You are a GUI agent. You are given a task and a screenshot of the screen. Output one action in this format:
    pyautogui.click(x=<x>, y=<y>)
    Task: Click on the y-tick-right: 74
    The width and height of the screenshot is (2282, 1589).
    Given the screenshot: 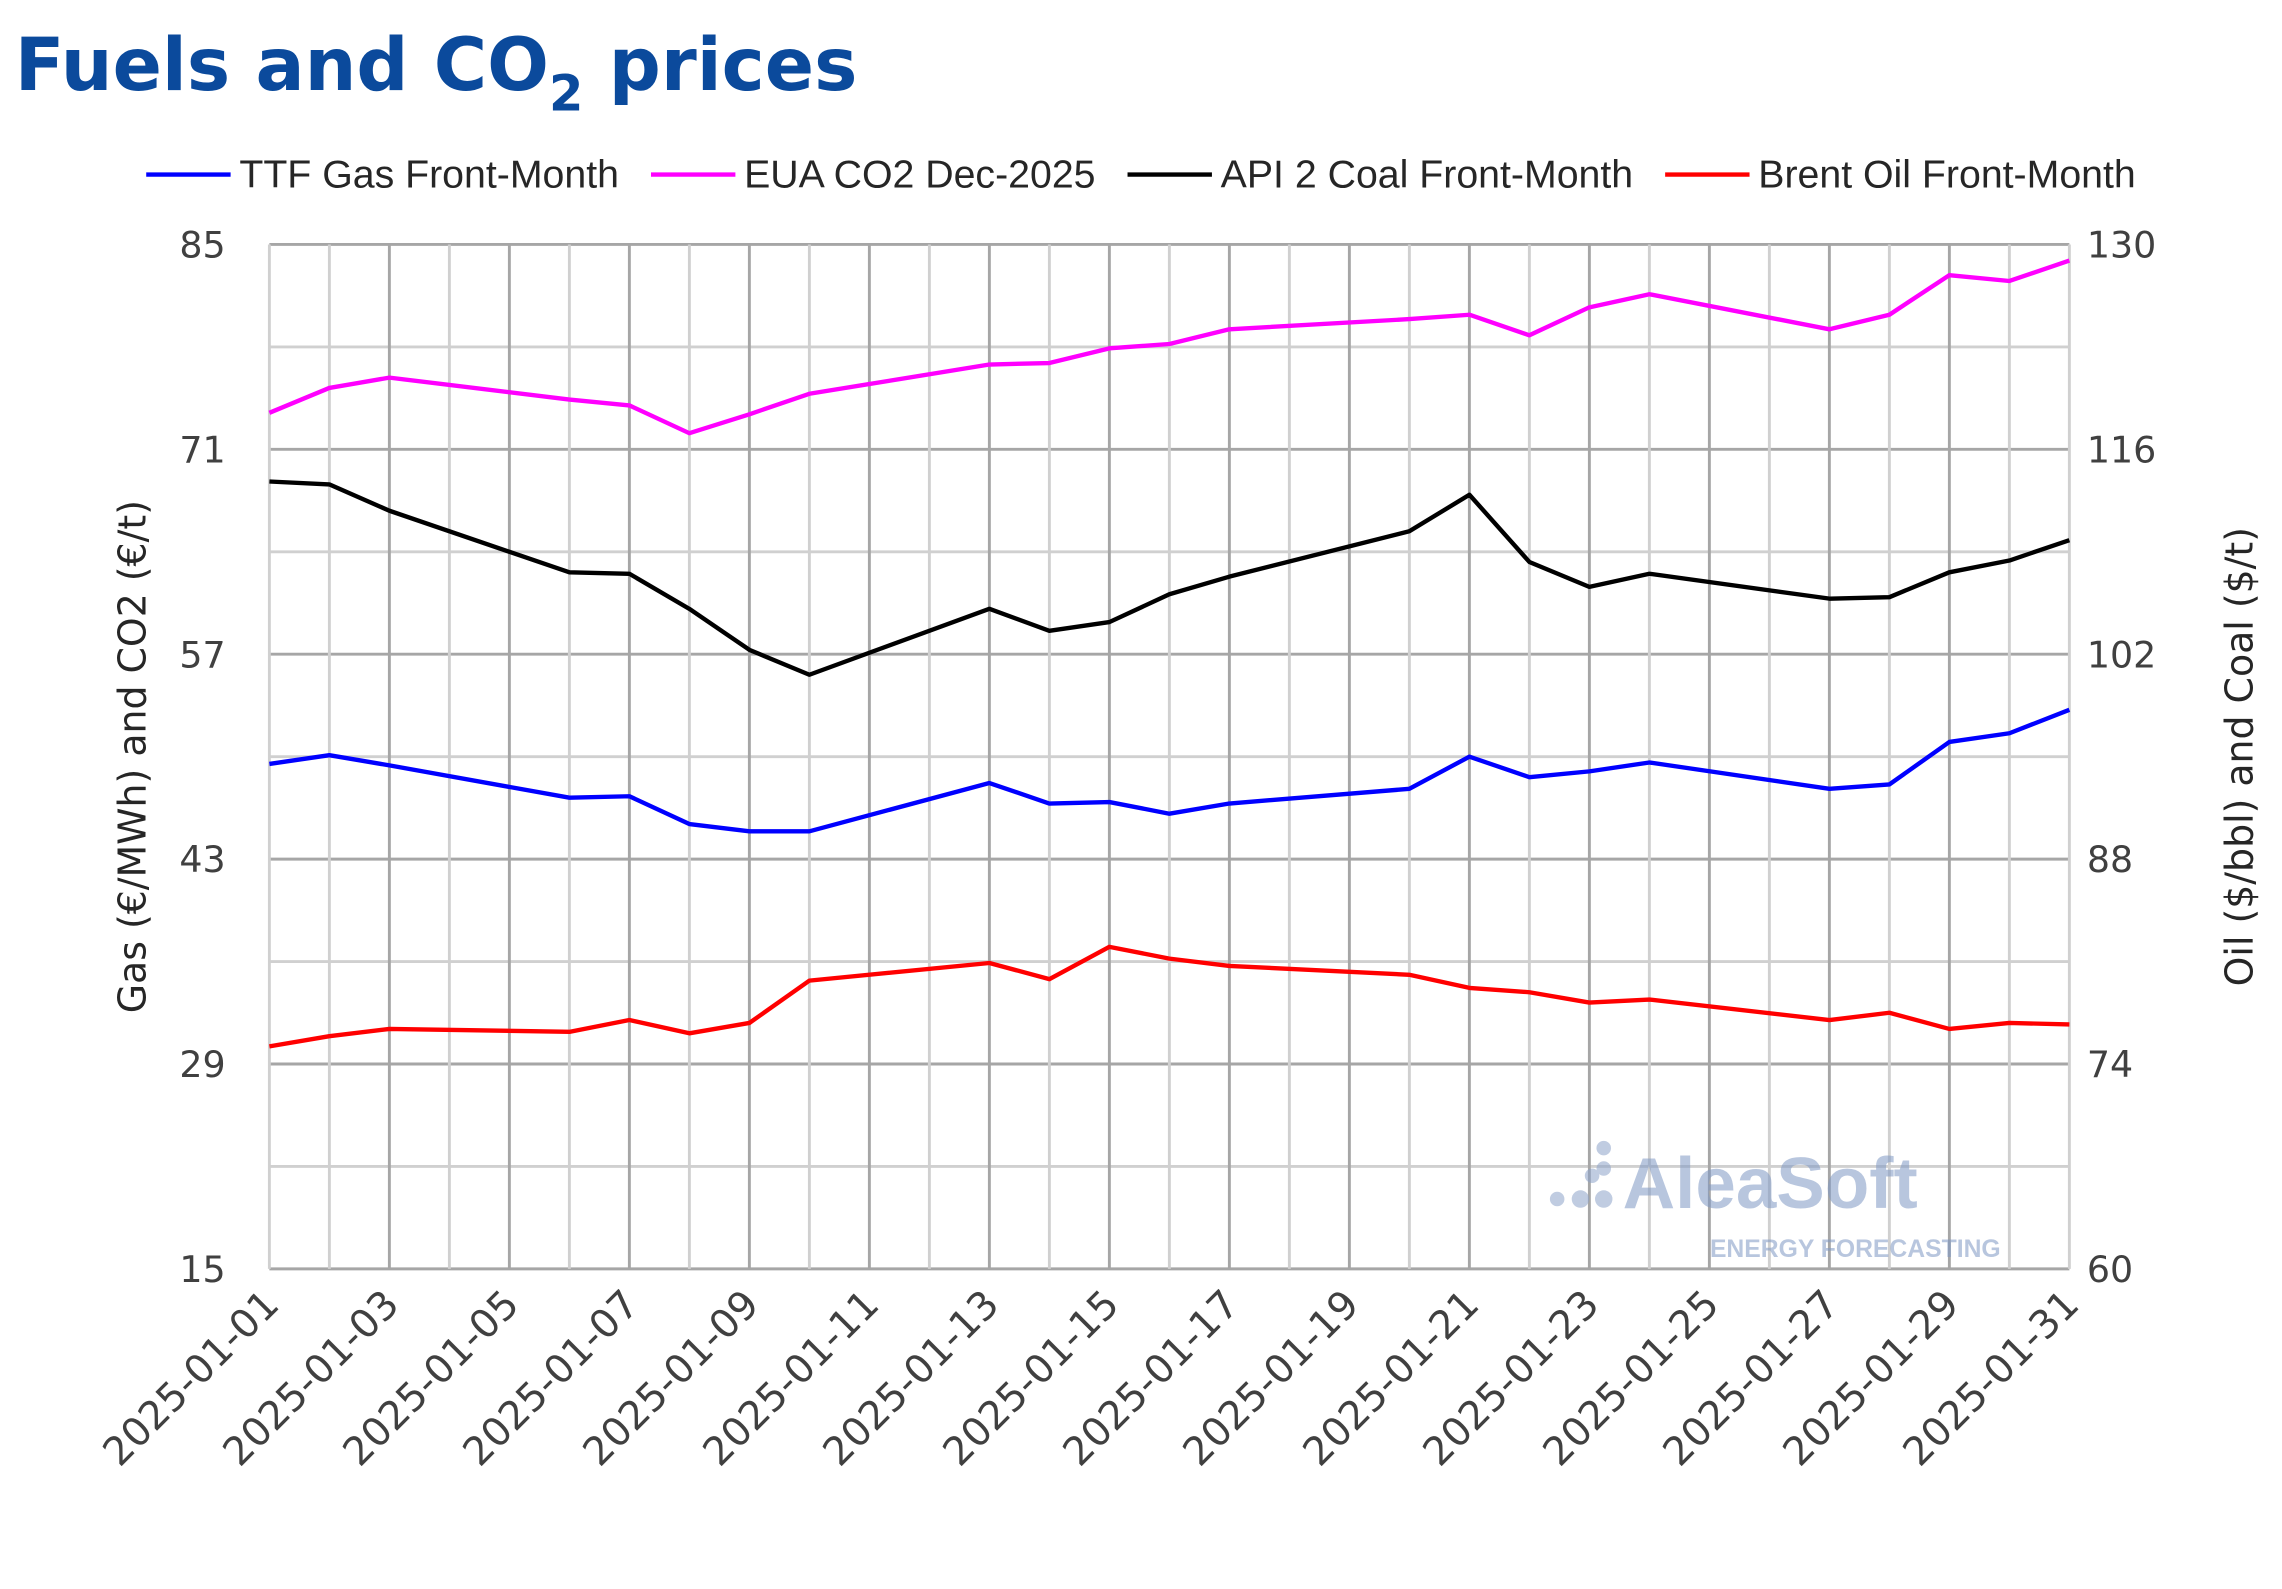 What is the action you would take?
    pyautogui.click(x=2110, y=1064)
    